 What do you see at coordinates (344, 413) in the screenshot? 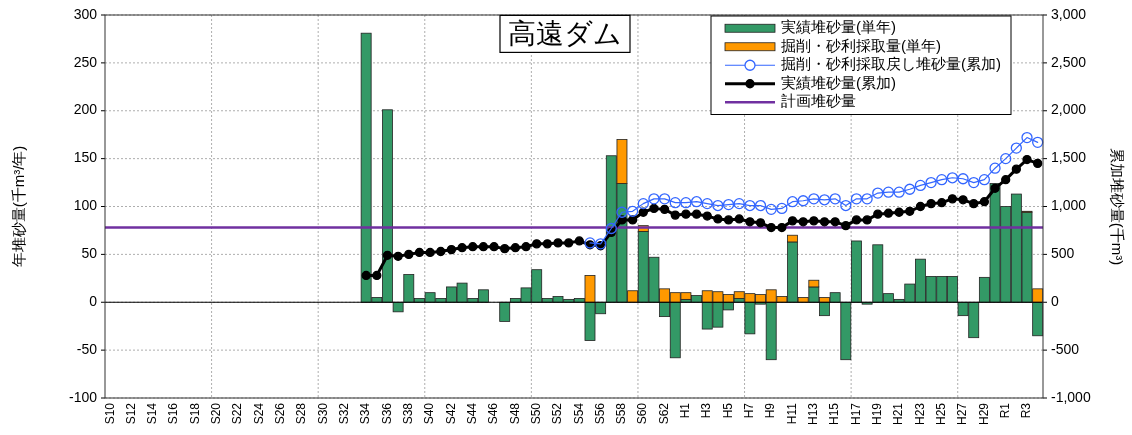
I see `x-tick-label: S32` at bounding box center [344, 413].